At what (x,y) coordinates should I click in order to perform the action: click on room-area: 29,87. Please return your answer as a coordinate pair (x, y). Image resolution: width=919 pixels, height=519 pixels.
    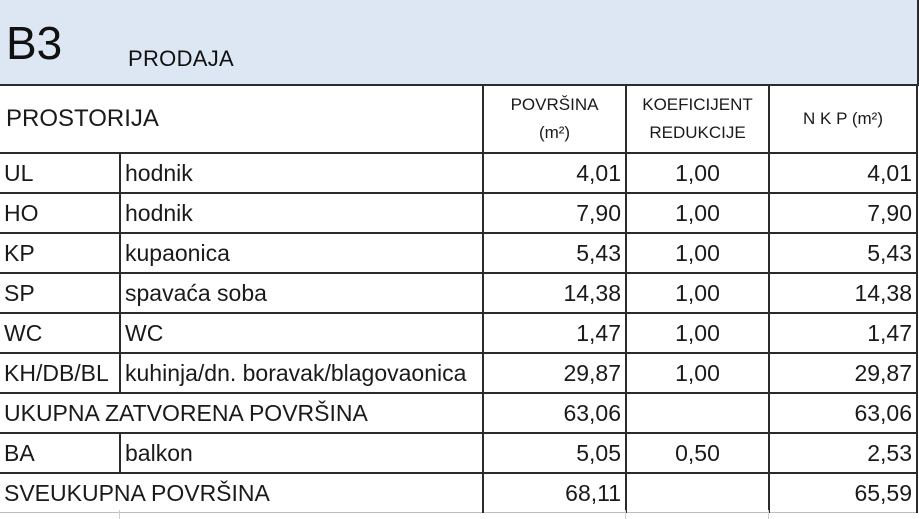
    Looking at the image, I should click on (555, 373).